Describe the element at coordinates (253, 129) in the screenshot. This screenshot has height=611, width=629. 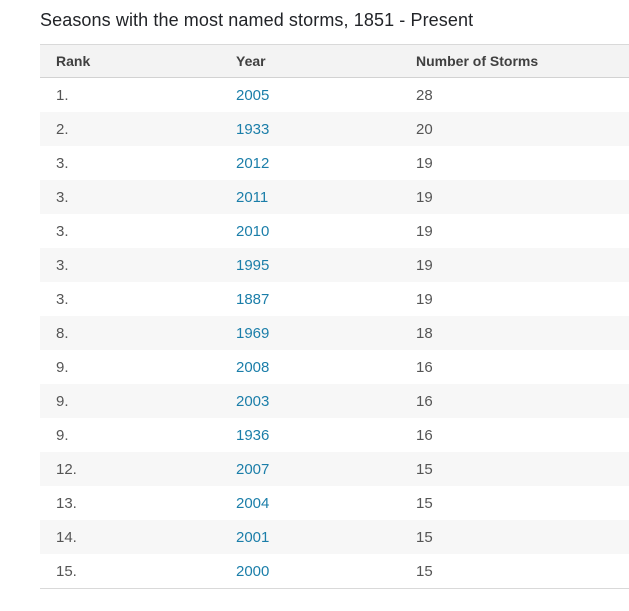
I see `year-link: 1933` at that location.